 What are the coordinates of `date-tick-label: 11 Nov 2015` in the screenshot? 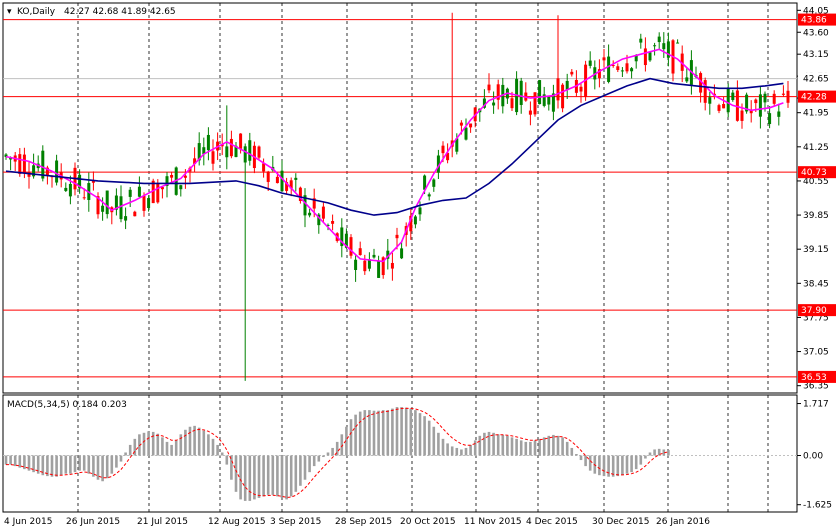 It's located at (493, 522).